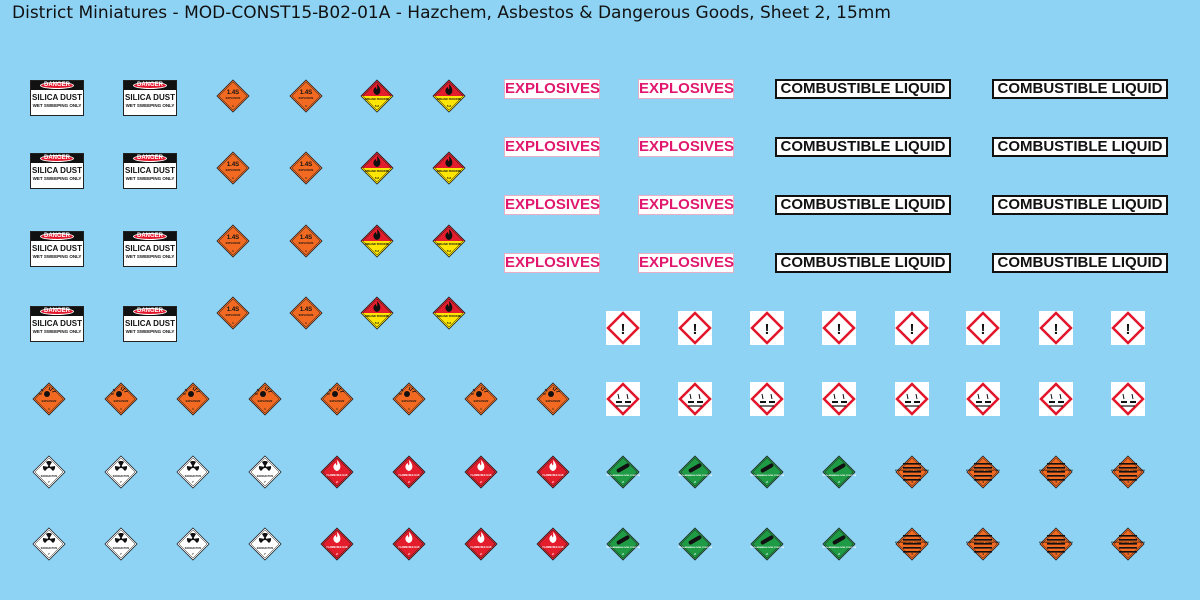 The image size is (1200, 600). I want to click on flammable-word: FLAMMABLE GAS, so click(337, 547).